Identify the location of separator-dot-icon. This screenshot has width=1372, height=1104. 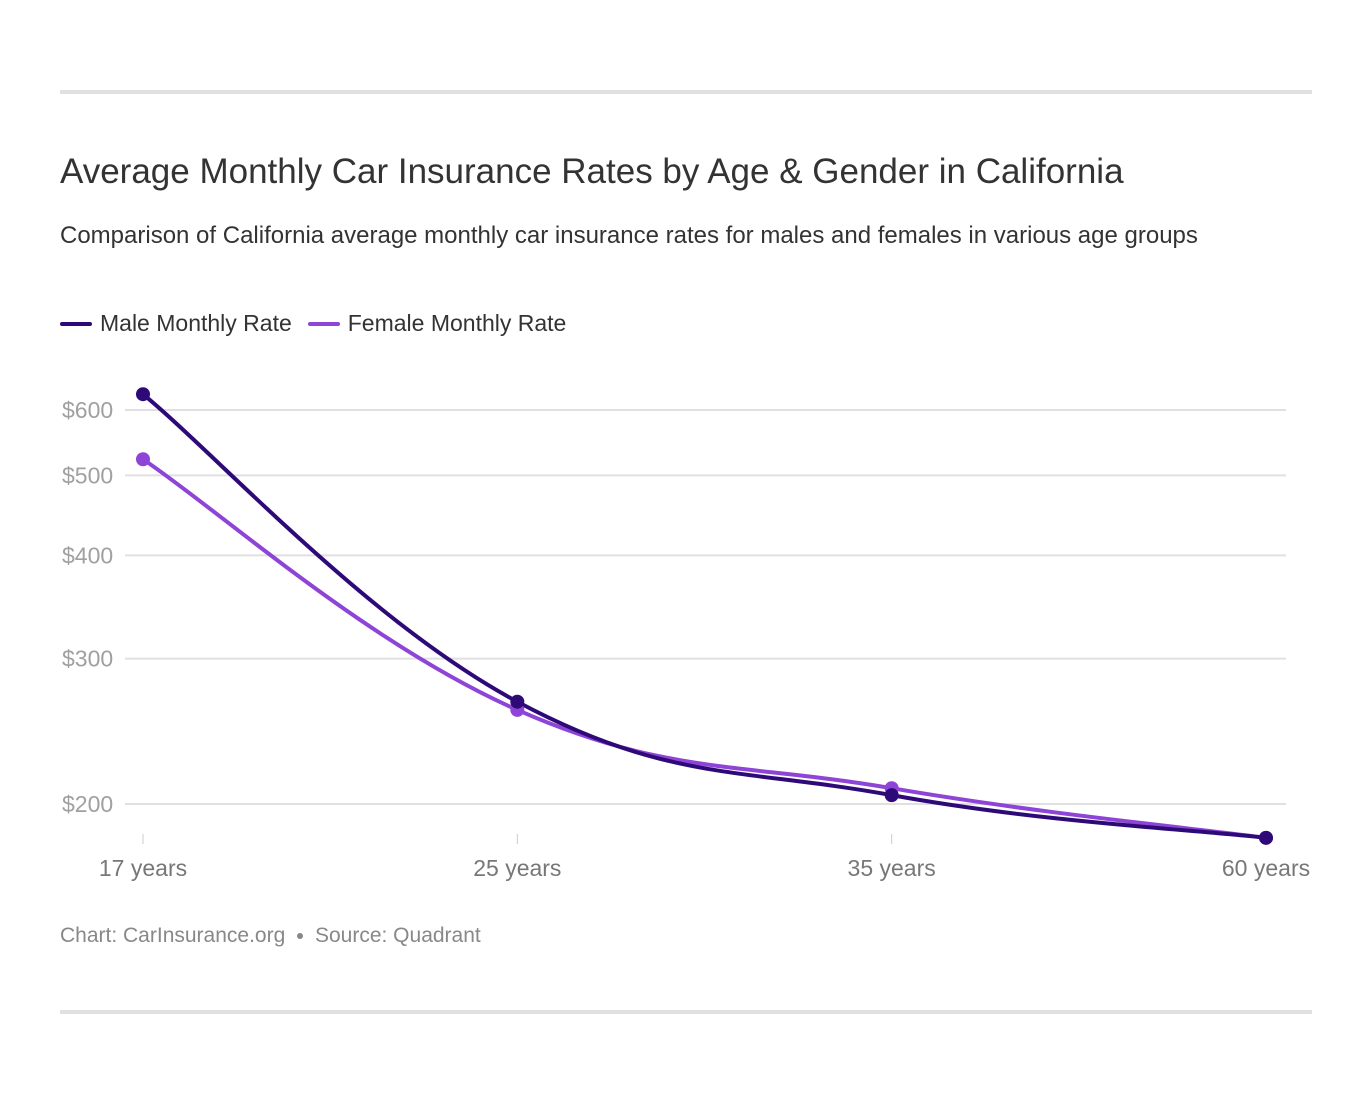
(300, 936).